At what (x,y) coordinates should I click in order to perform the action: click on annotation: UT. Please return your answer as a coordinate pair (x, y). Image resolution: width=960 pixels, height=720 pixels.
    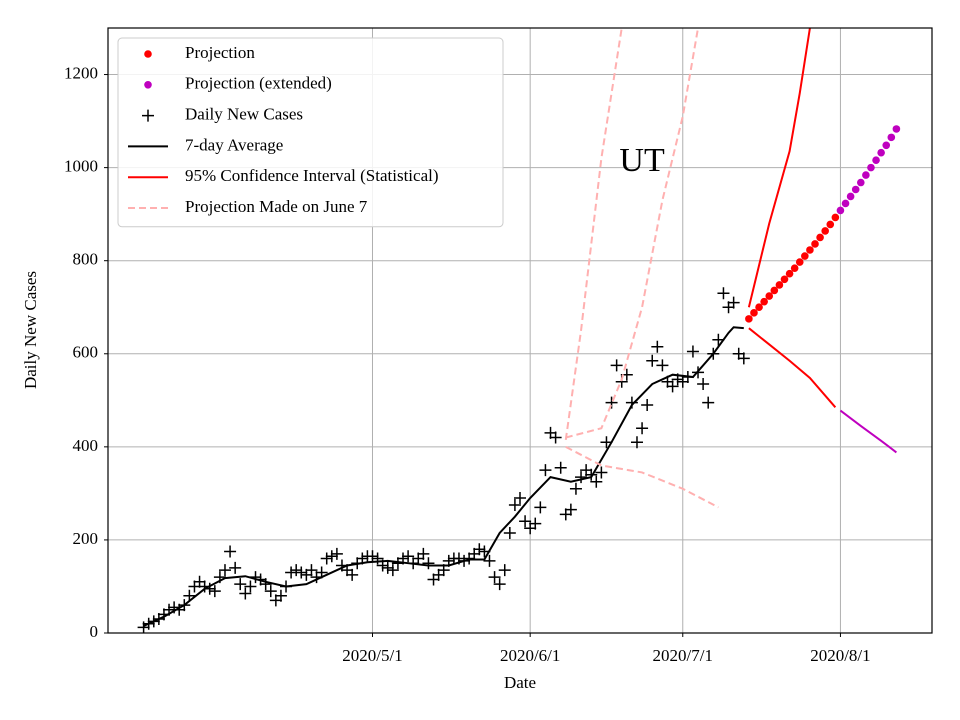
    Looking at the image, I should click on (642, 160).